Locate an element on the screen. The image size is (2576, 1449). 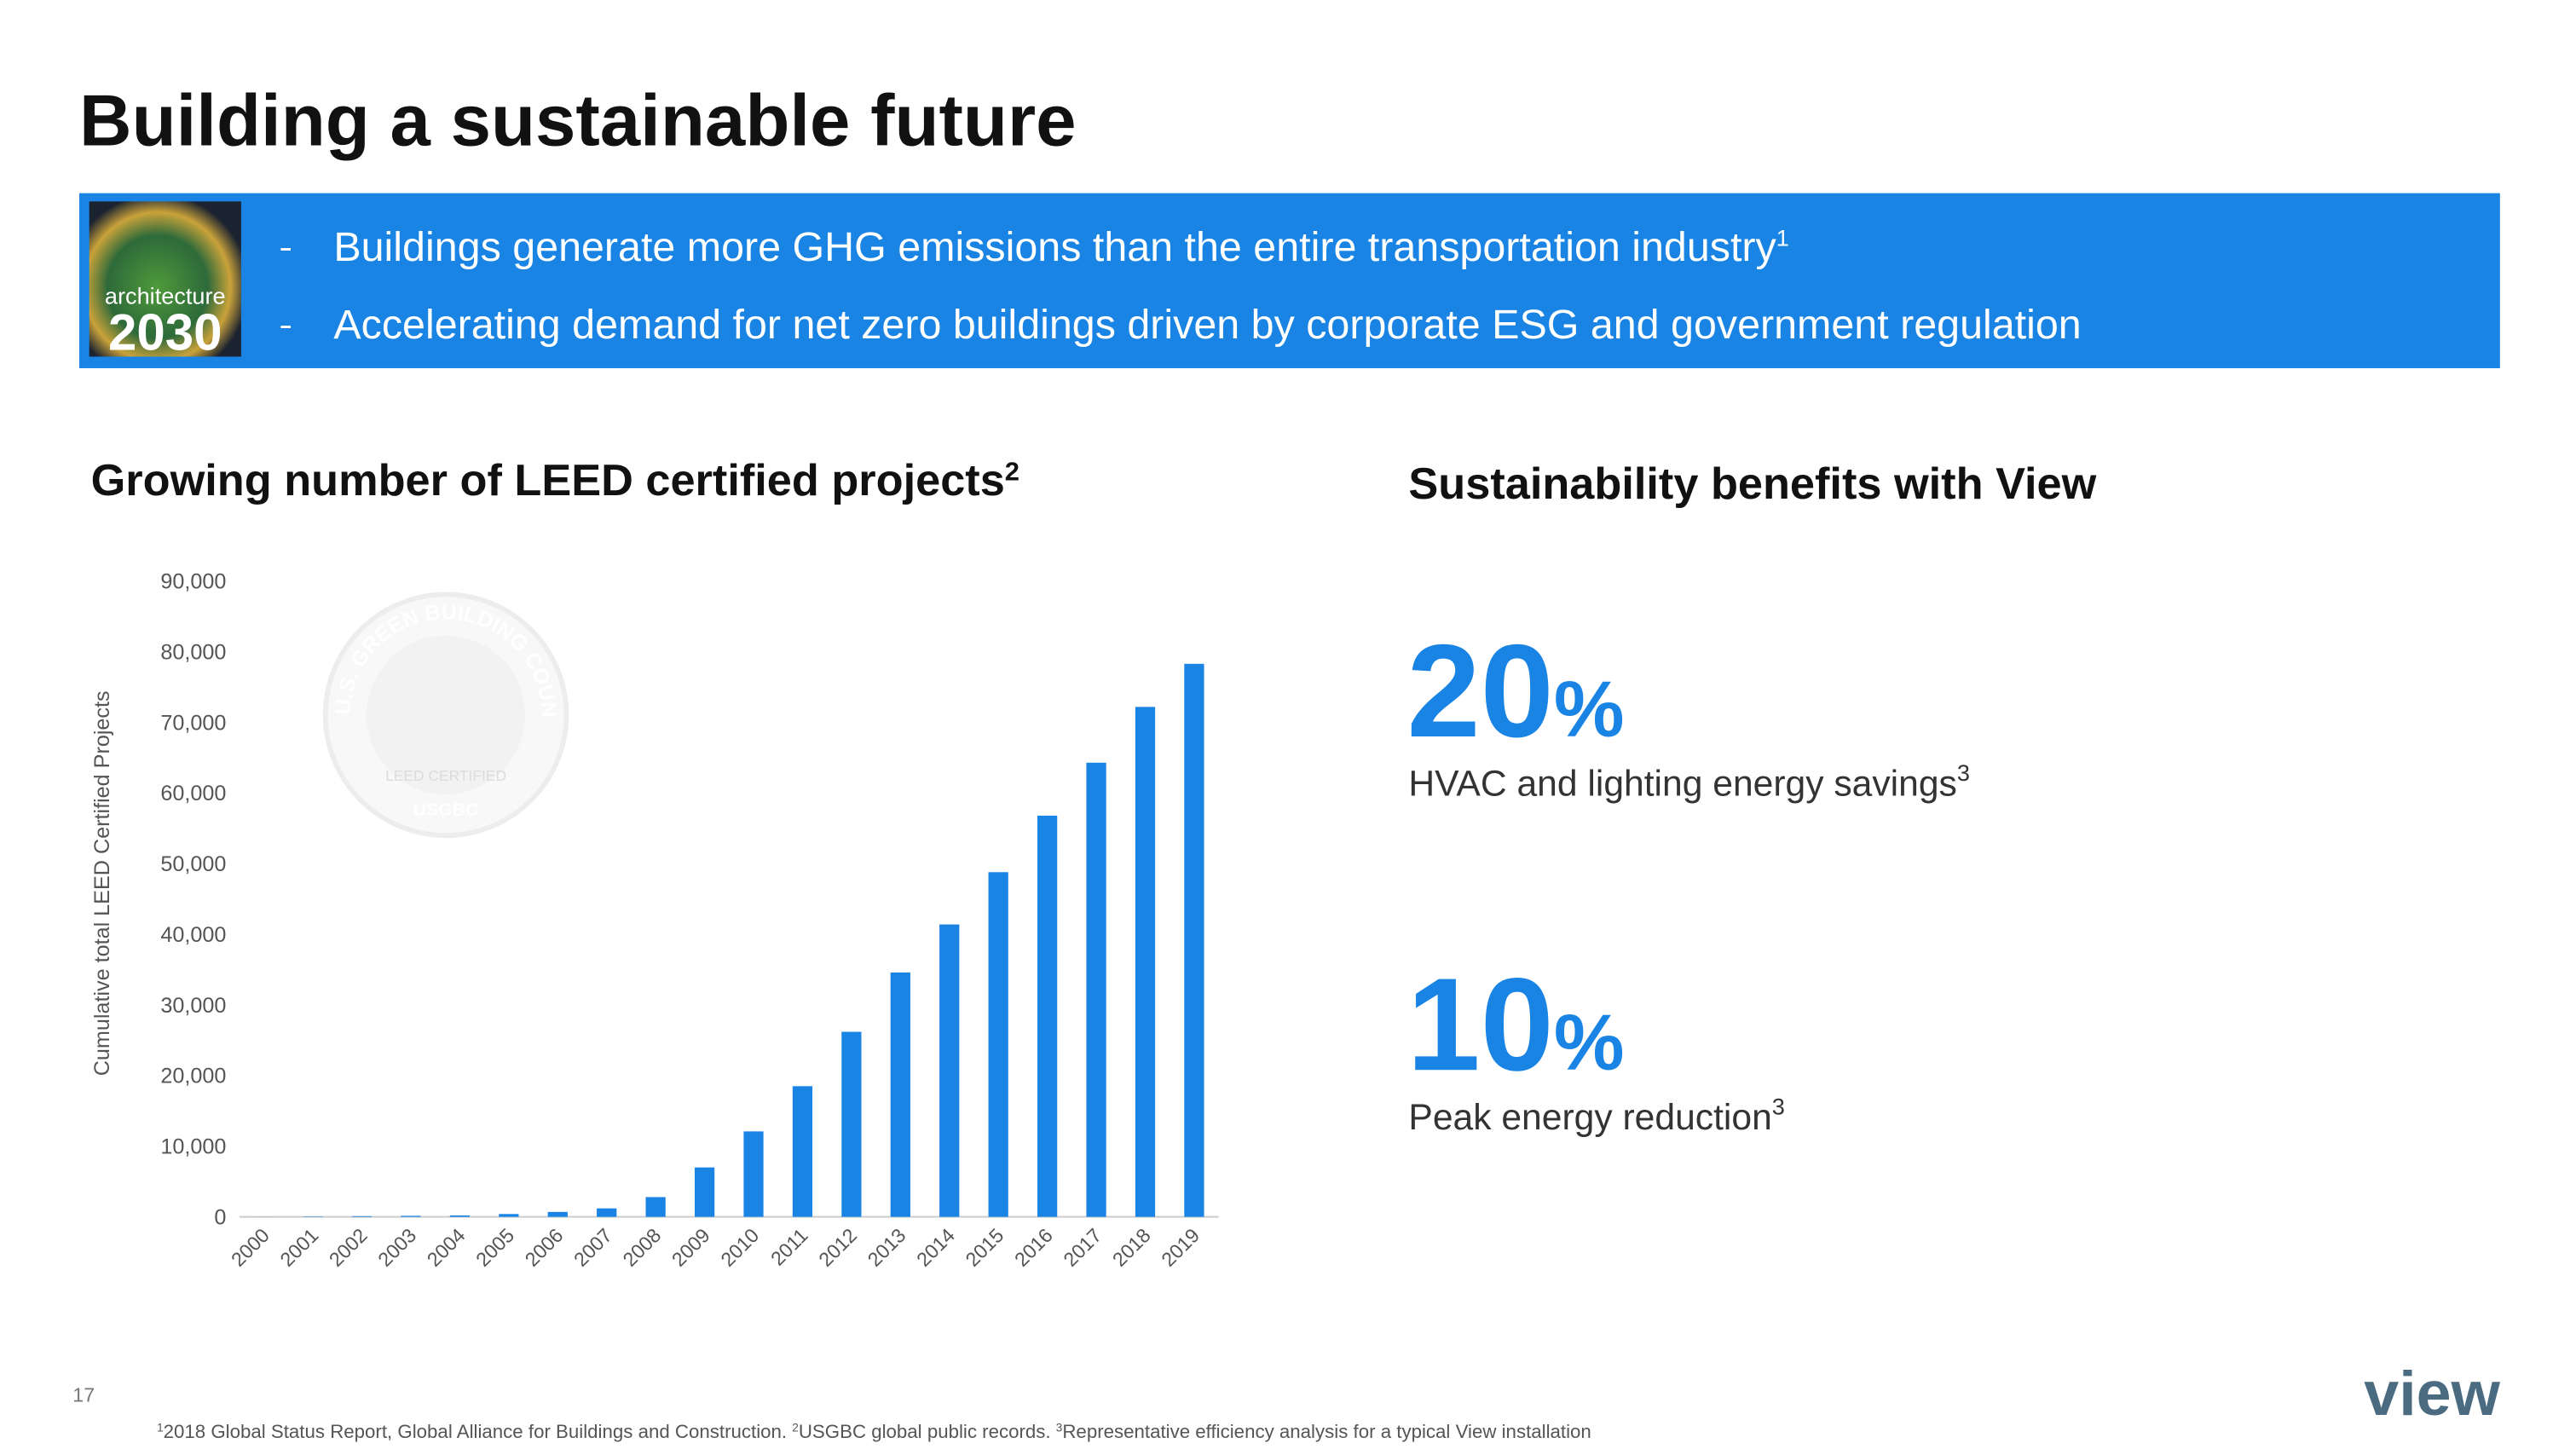
x-tick-label: 2005 is located at coordinates (494, 1247).